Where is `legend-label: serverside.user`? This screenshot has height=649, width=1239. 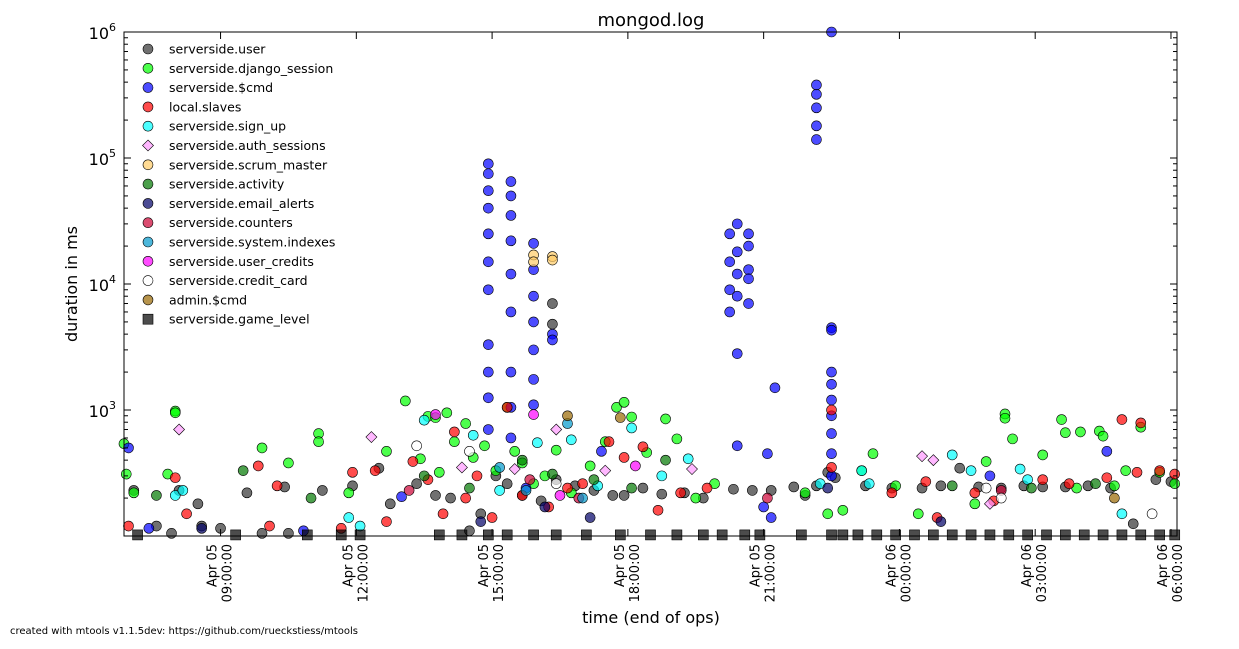 legend-label: serverside.user is located at coordinates (217, 49).